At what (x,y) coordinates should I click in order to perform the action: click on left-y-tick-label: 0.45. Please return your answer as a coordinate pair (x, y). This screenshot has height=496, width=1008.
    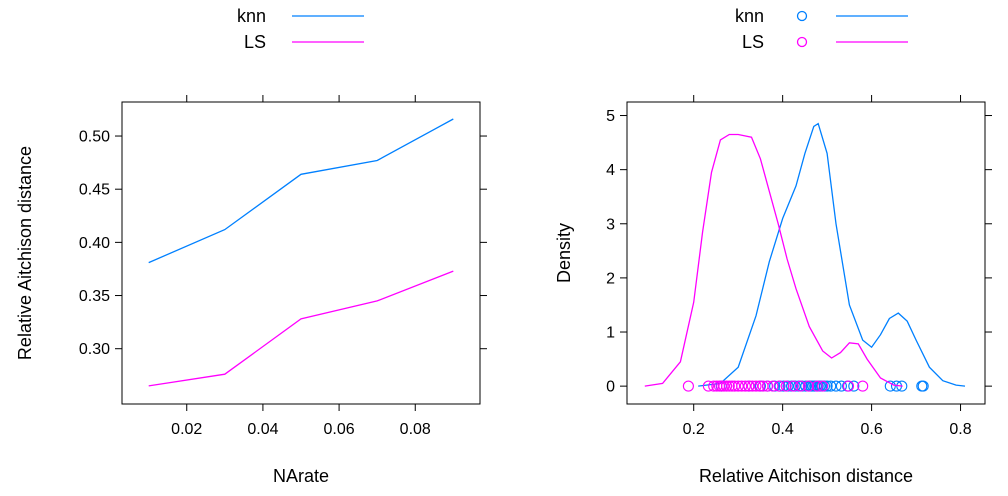
    Looking at the image, I should click on (94, 190).